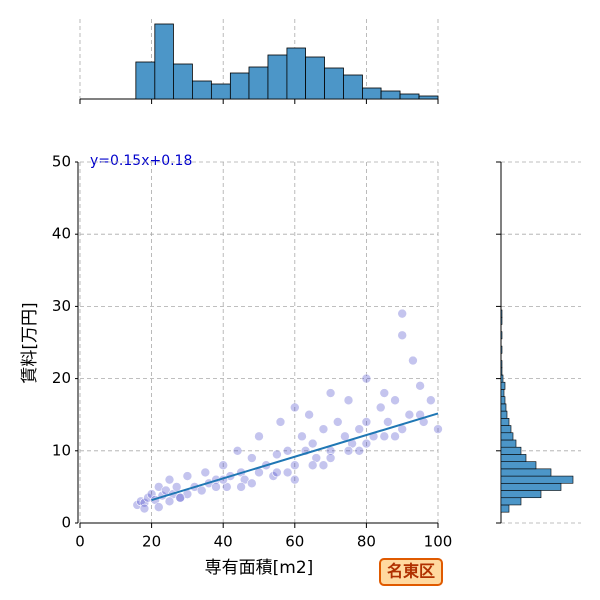 The width and height of the screenshot is (600, 600). Describe the element at coordinates (61, 234) in the screenshot. I see `y-tick-label: 40` at that location.